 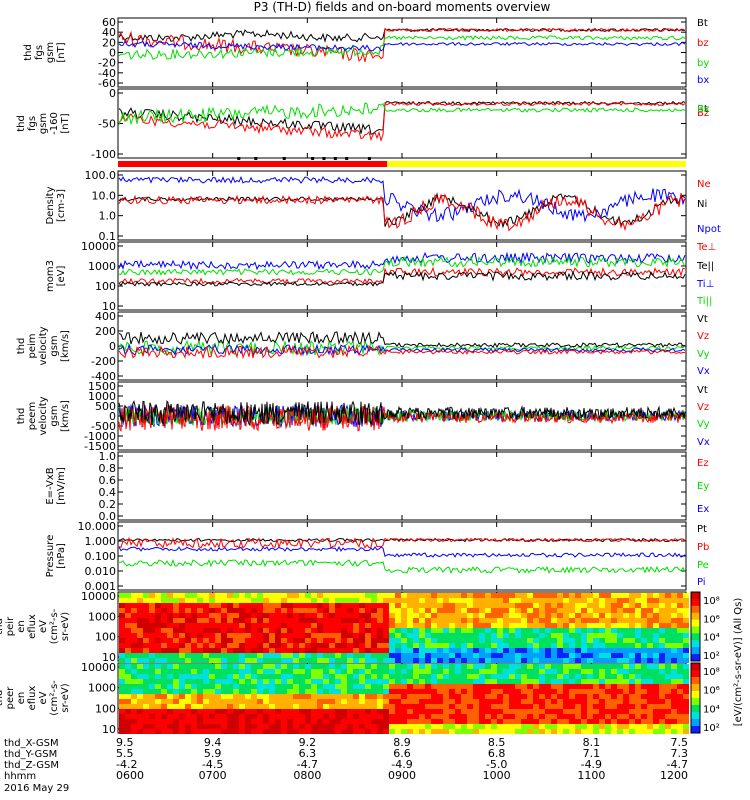 I want to click on legend-fgs_gsm_160-Bx: Bx, so click(x=703, y=109).